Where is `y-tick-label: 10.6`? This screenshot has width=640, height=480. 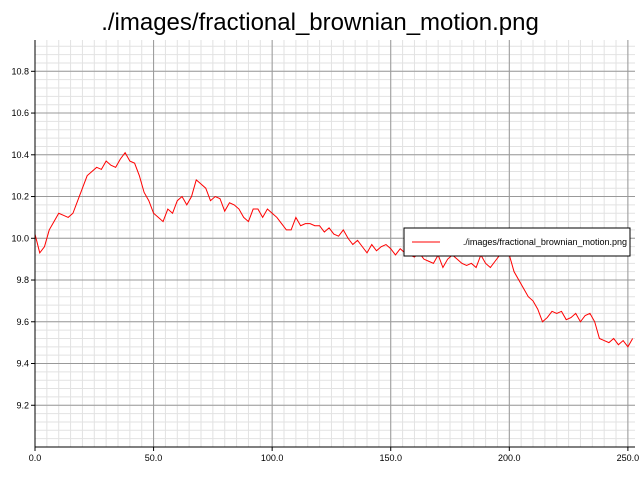
y-tick-label: 10.6 is located at coordinates (20, 113).